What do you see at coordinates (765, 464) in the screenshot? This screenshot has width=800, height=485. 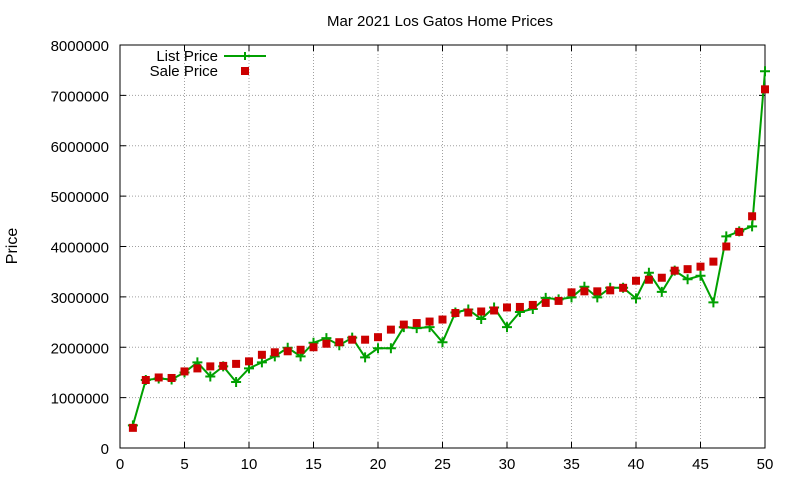 I see `x-tick-label: 50` at bounding box center [765, 464].